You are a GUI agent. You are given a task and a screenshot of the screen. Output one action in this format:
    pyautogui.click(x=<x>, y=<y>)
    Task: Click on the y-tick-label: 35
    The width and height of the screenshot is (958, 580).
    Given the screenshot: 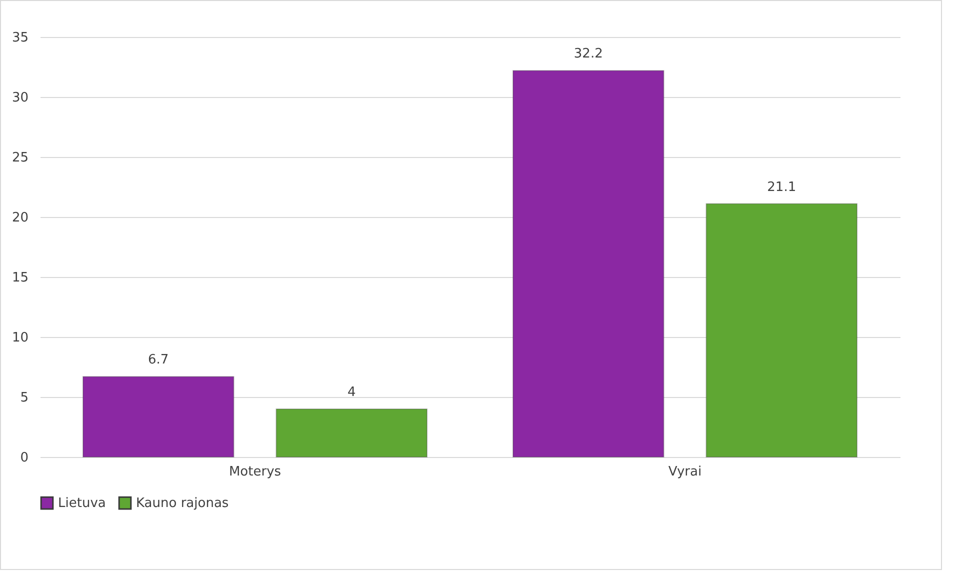 What is the action you would take?
    pyautogui.click(x=20, y=38)
    